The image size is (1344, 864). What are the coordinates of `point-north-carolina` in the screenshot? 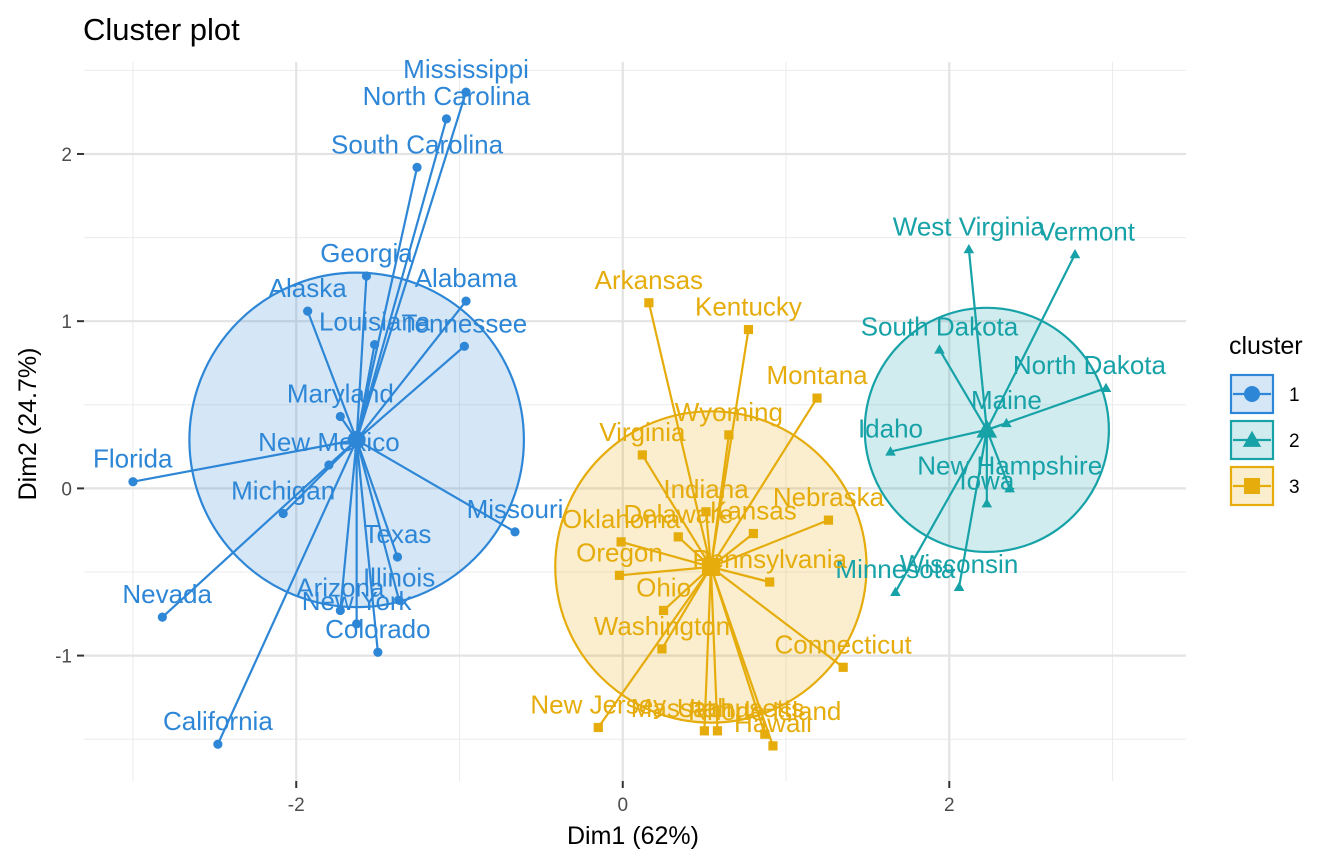 It's located at (446, 119).